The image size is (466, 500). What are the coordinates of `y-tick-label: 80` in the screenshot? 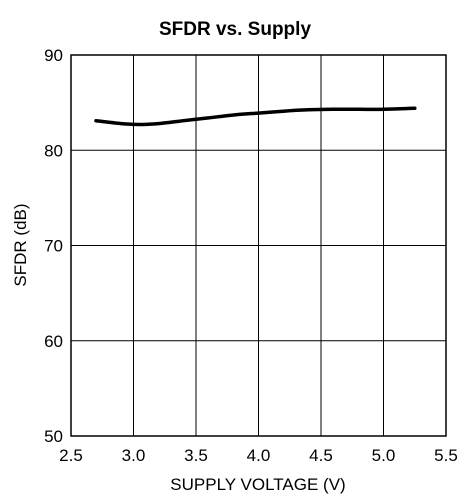 It's located at (53, 150).